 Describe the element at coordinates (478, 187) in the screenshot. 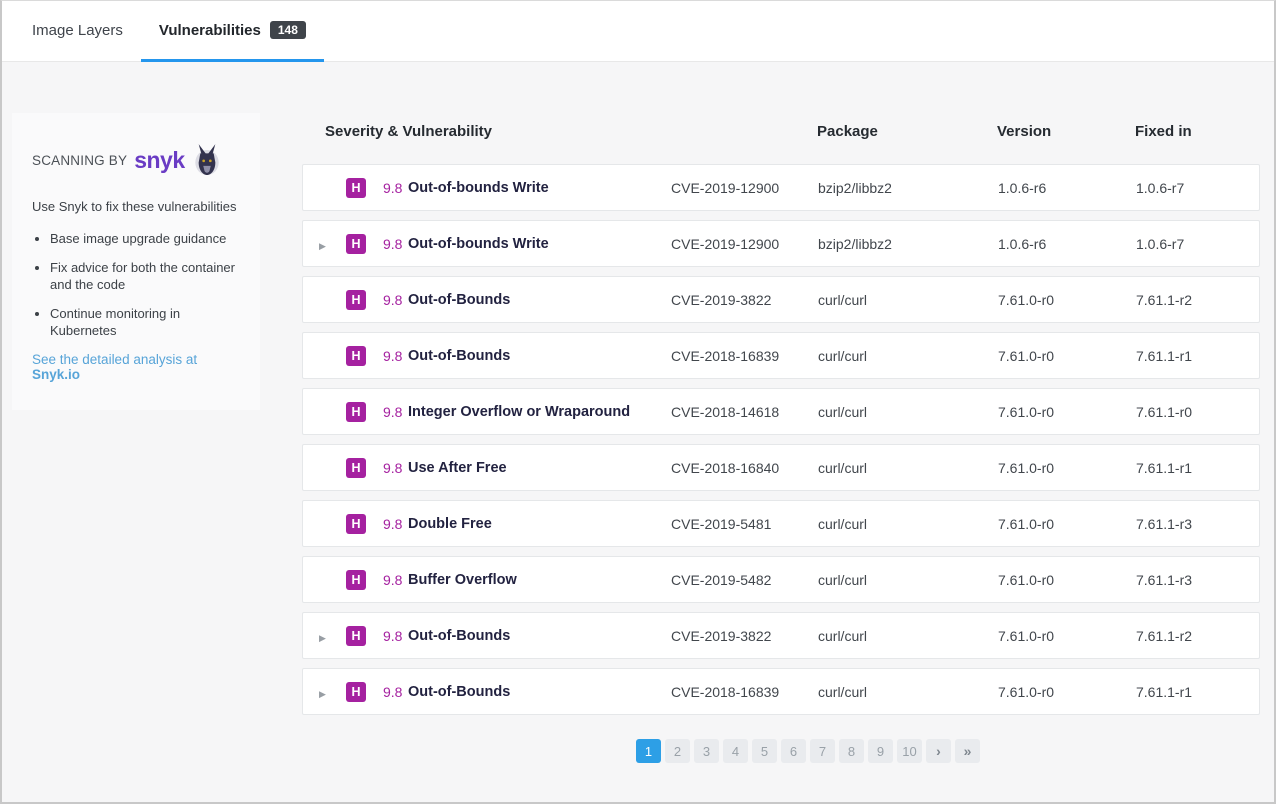

I see `vulnerability-name: Out-of-bounds Write` at that location.